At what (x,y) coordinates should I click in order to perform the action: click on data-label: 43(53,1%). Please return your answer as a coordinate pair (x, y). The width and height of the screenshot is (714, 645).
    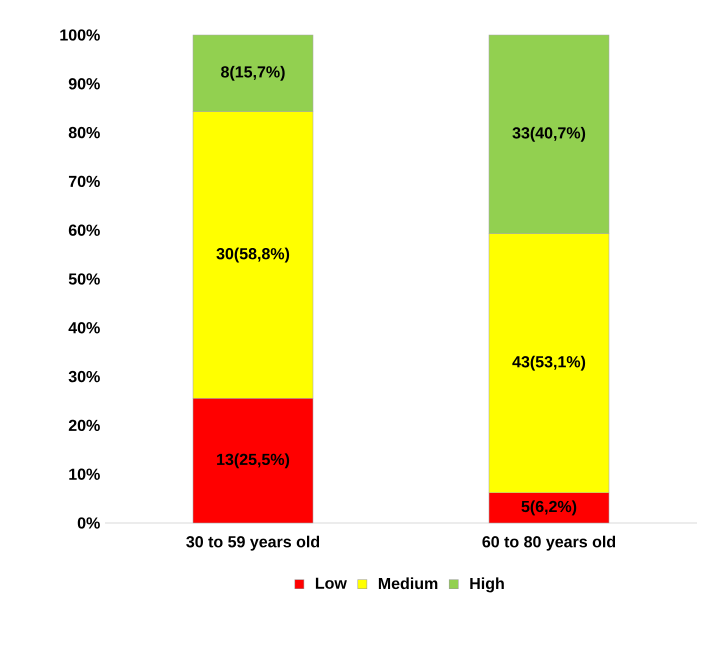
    Looking at the image, I should click on (549, 363).